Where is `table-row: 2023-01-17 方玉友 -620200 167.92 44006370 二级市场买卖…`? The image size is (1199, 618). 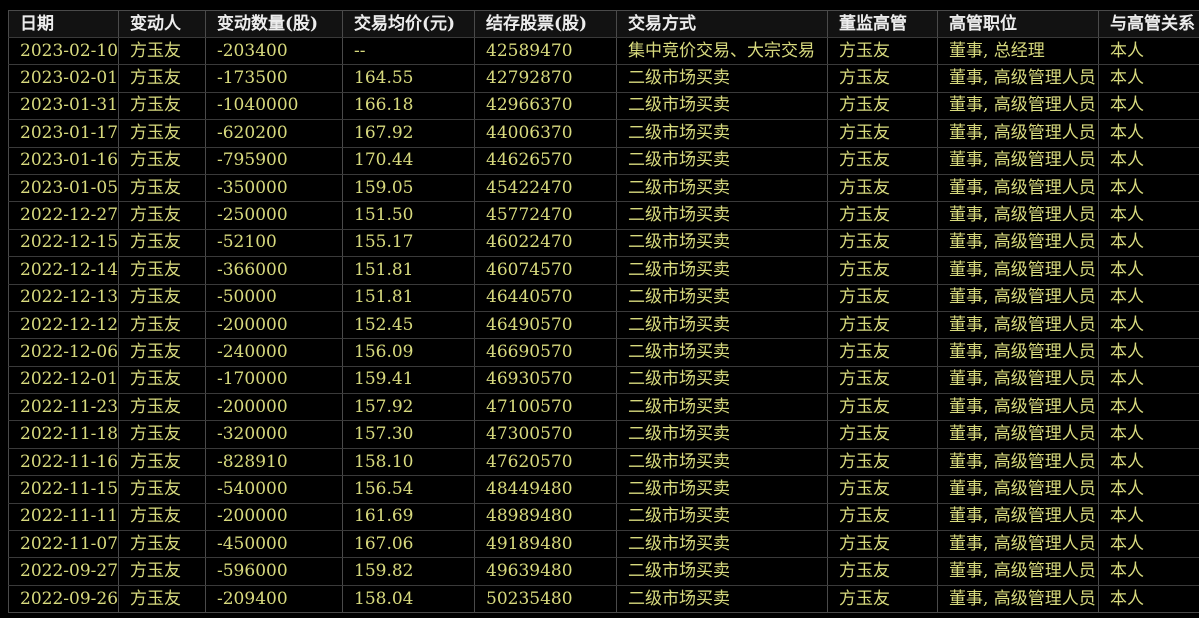
table-row: 2023-01-17 方玉友 -620200 167.92 44006370 二级市场买卖… is located at coordinates (603, 133).